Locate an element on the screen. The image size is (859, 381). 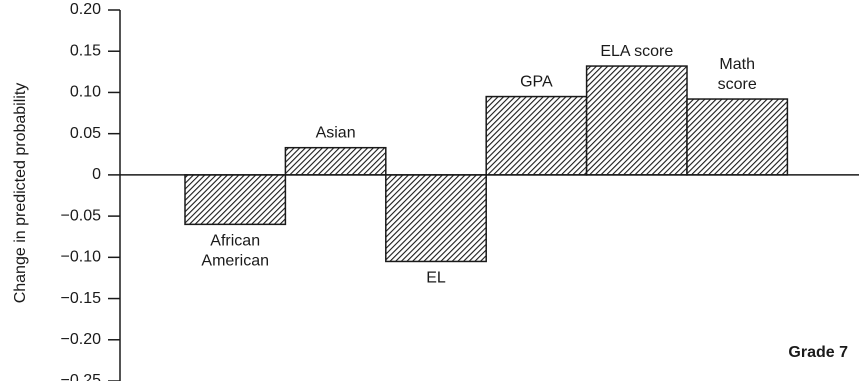
y-tick-label: −0.10 is located at coordinates (81, 257).